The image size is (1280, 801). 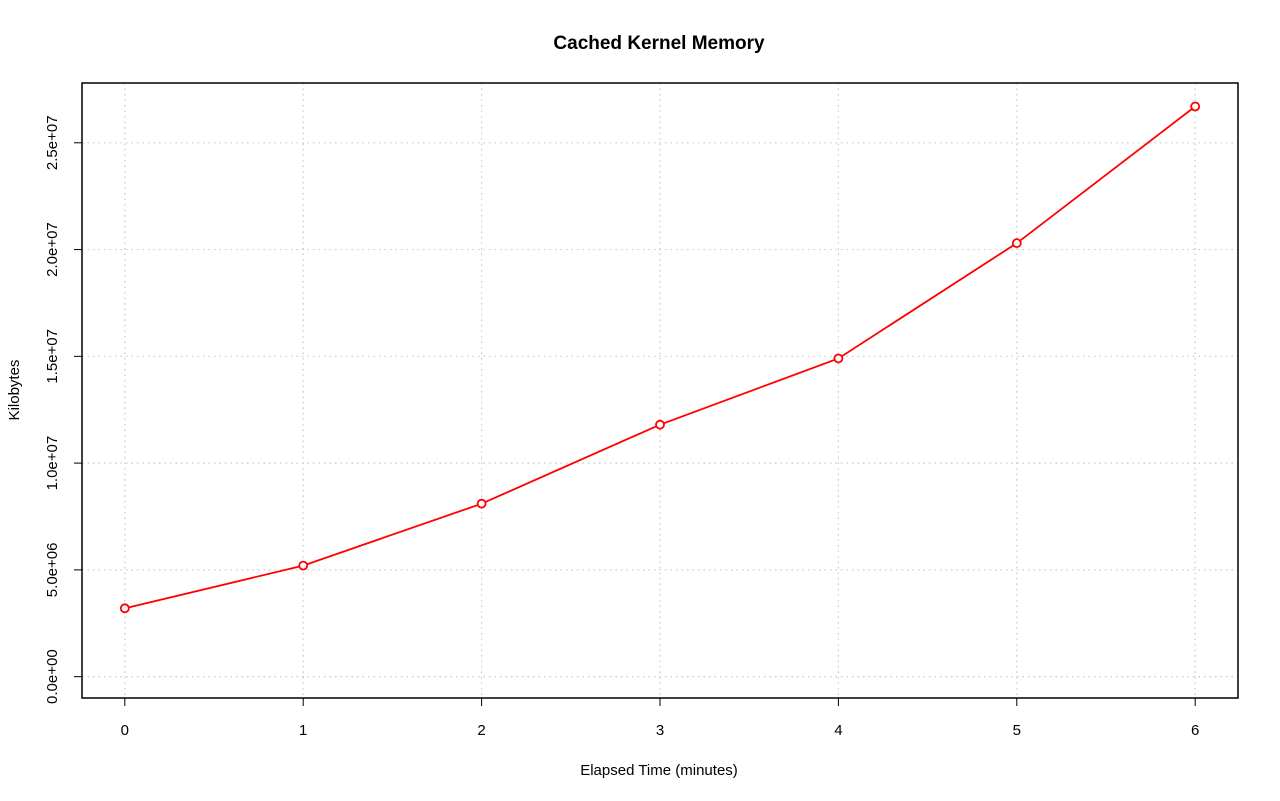 I want to click on y-tick-label: 2.0e+07, so click(x=52, y=249).